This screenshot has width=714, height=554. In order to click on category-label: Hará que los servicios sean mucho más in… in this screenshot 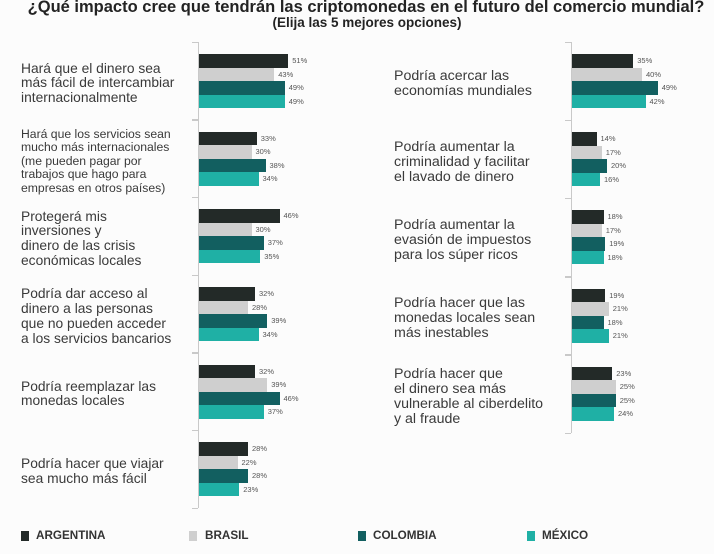, I will do `click(107, 162)`.